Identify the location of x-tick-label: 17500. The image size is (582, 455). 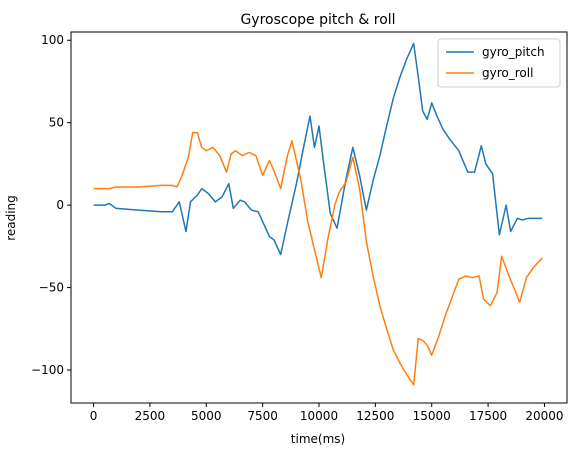
(488, 416).